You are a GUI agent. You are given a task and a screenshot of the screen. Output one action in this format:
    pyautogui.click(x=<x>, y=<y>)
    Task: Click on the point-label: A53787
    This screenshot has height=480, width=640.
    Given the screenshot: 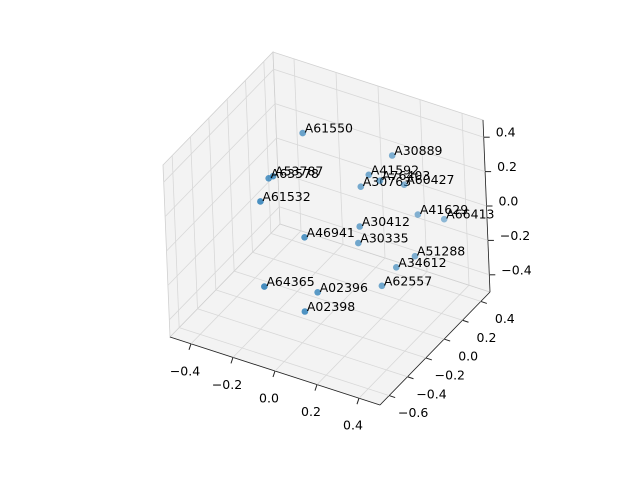 What is the action you would take?
    pyautogui.click(x=299, y=171)
    